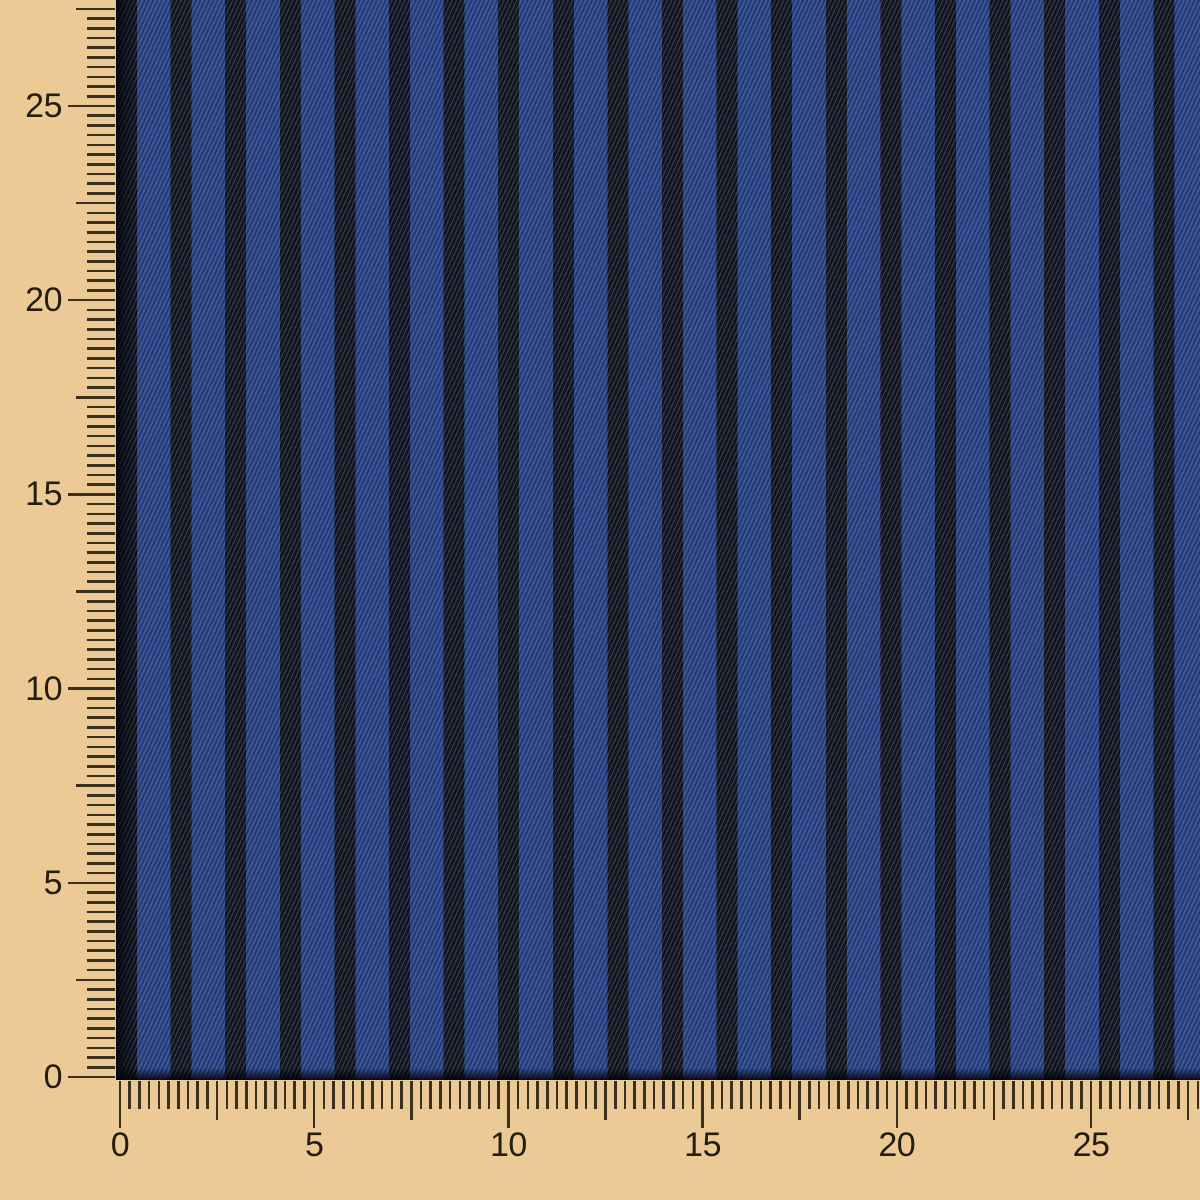 This screenshot has height=1200, width=1200. I want to click on left-ruler-label-0: 0, so click(53, 1077).